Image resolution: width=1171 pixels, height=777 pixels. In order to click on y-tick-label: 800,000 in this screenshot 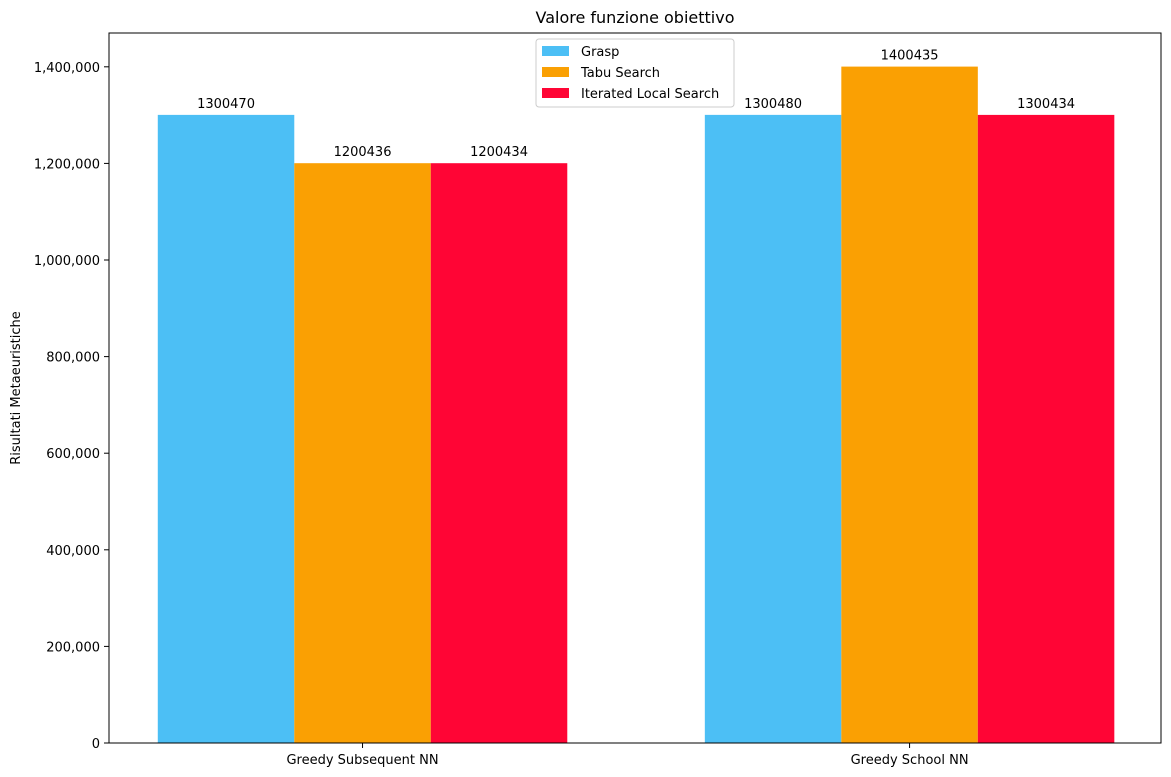, I will do `click(73, 358)`.